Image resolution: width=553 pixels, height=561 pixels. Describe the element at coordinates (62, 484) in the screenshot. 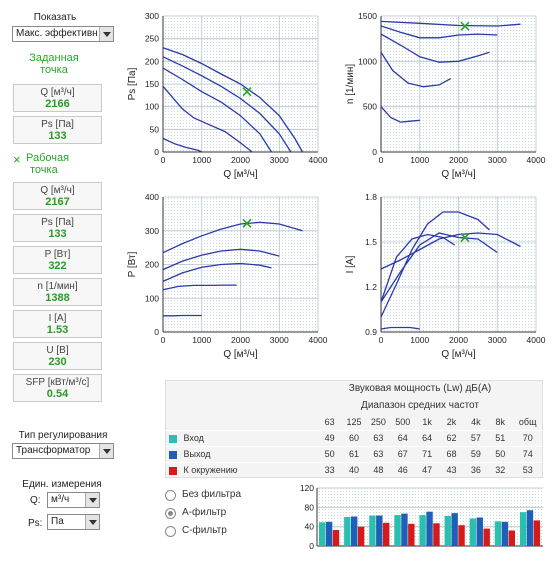

I see `units-label: Един. измерения` at that location.